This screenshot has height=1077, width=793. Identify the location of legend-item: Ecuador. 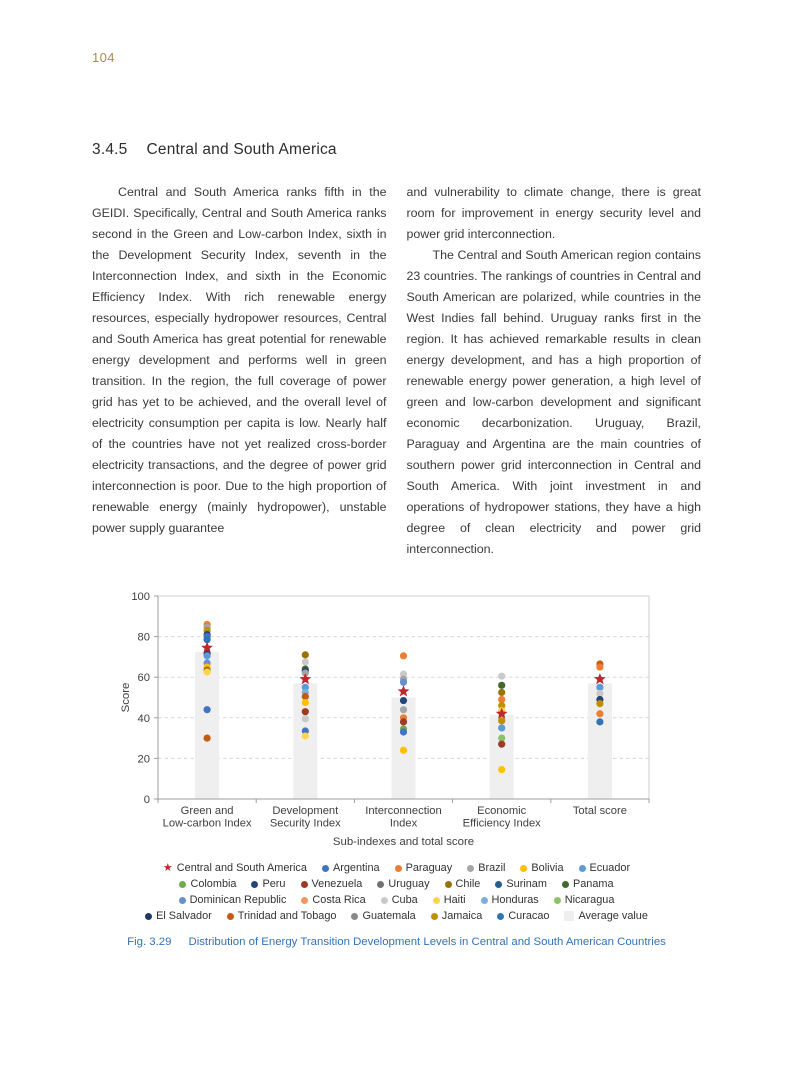
(604, 868).